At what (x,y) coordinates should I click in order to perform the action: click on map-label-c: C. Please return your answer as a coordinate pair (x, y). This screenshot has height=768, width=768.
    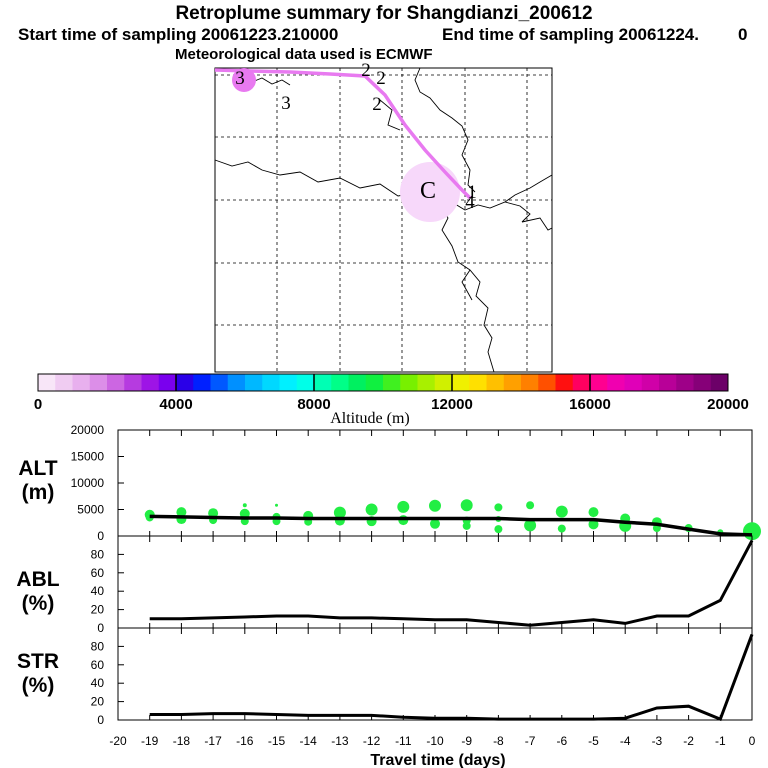
    Looking at the image, I should click on (428, 191).